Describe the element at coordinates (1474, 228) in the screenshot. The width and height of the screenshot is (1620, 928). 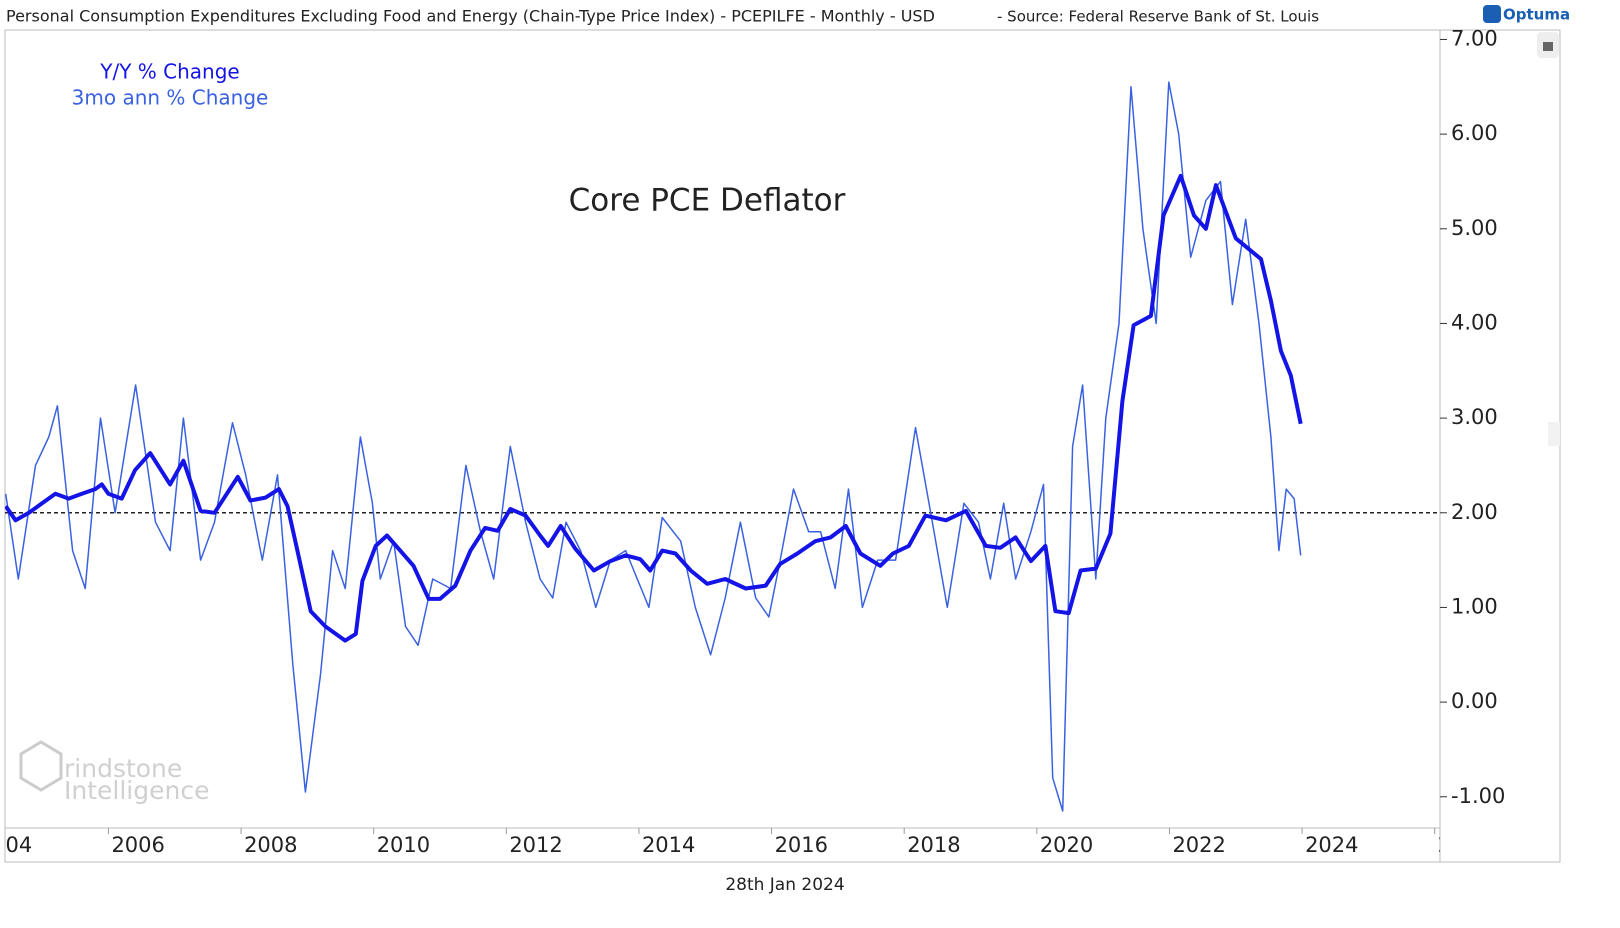
I see `y-tick-label: 5.00` at that location.